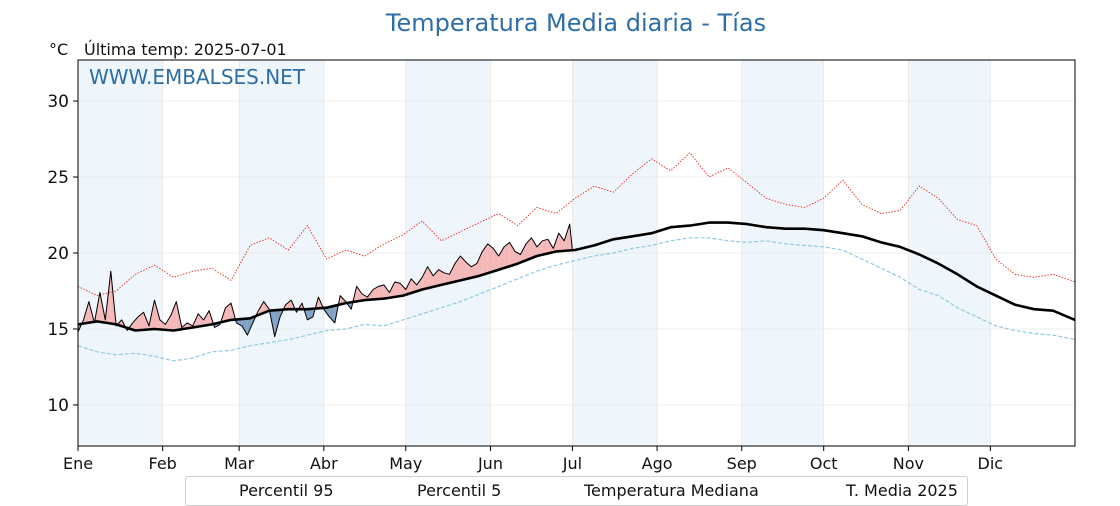  Describe the element at coordinates (58, 406) in the screenshot. I see `y-tick-label: 10` at that location.